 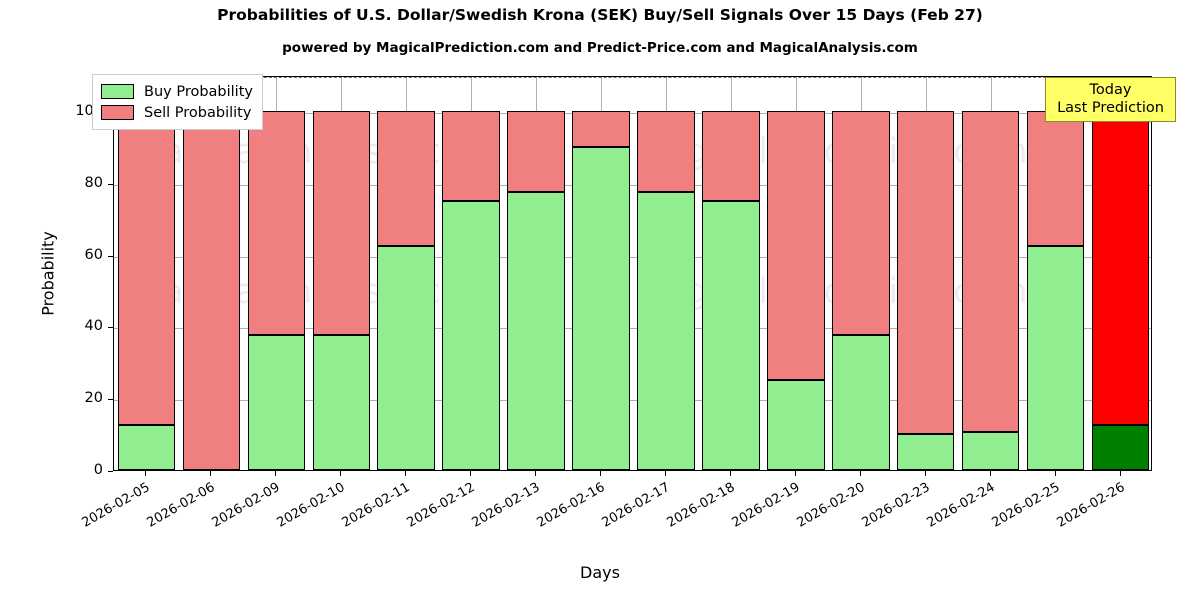 I want to click on y-tick-label-80: 80, so click(x=93, y=182).